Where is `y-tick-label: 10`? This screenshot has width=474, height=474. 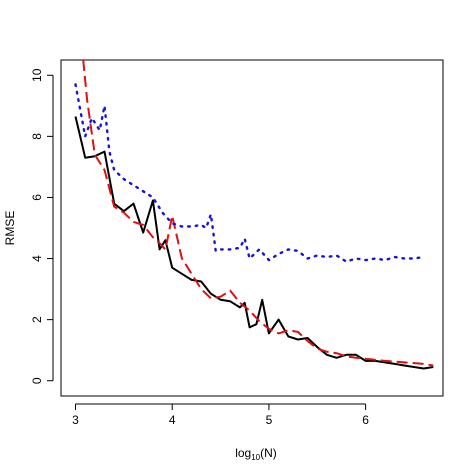 y-tick-label: 10 is located at coordinates (37, 75).